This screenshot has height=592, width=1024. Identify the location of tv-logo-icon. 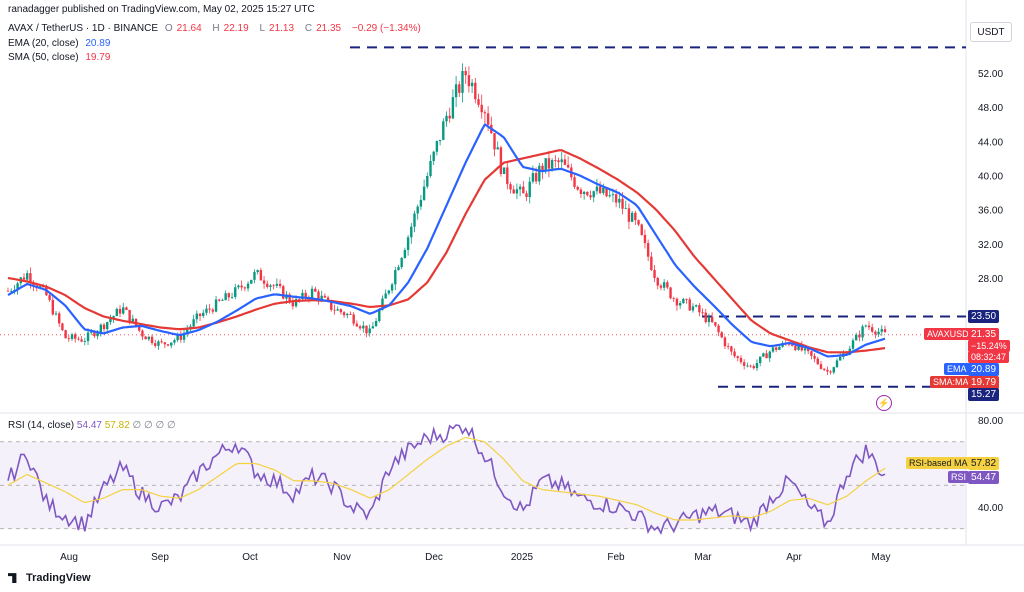
(12, 578).